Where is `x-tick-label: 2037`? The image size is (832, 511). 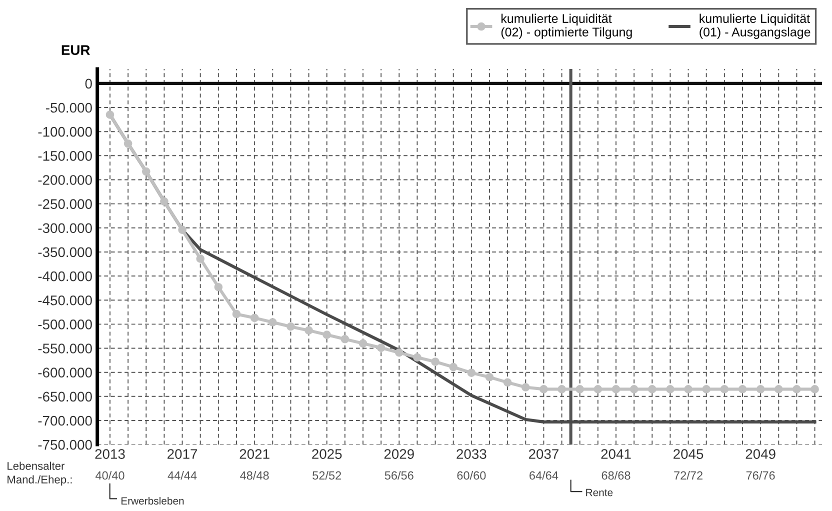
x-tick-label: 2037 is located at coordinates (543, 454).